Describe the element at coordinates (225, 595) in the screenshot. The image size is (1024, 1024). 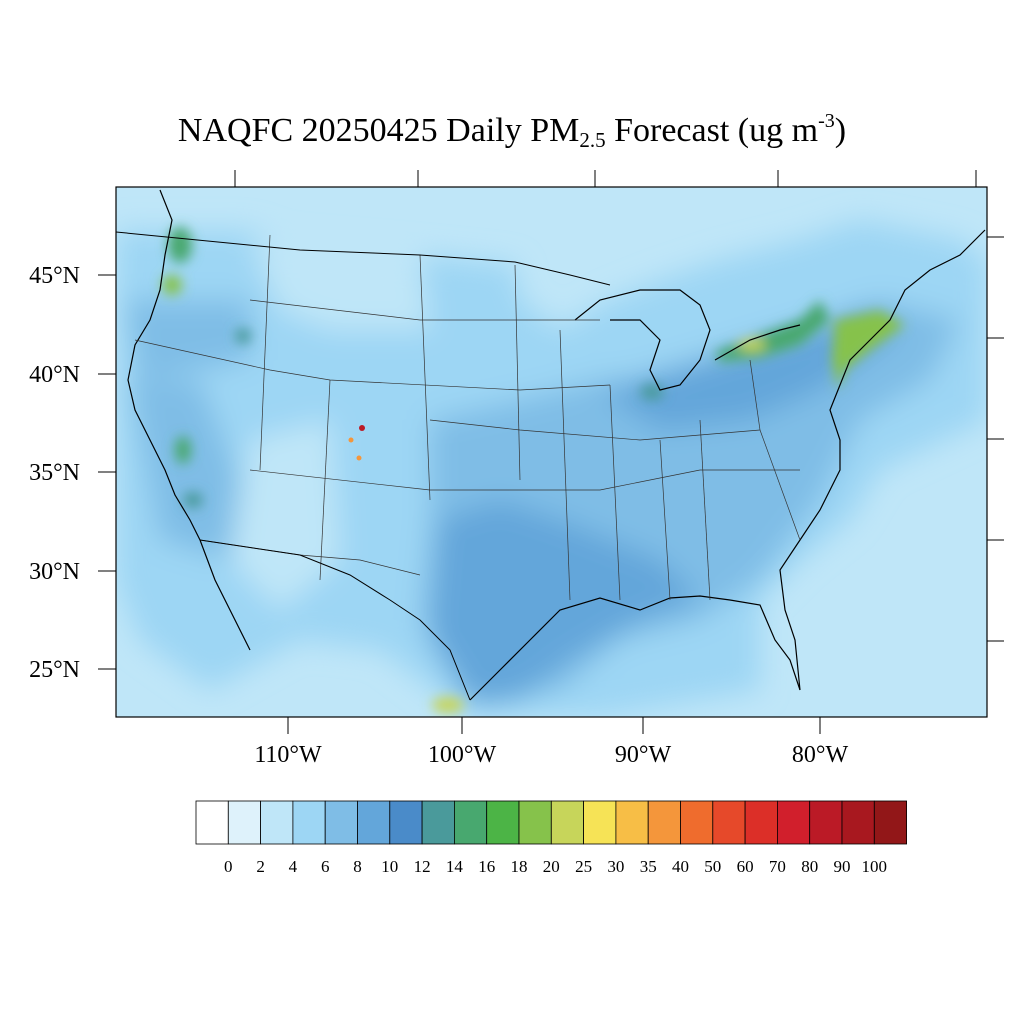
I see `baja-coast` at that location.